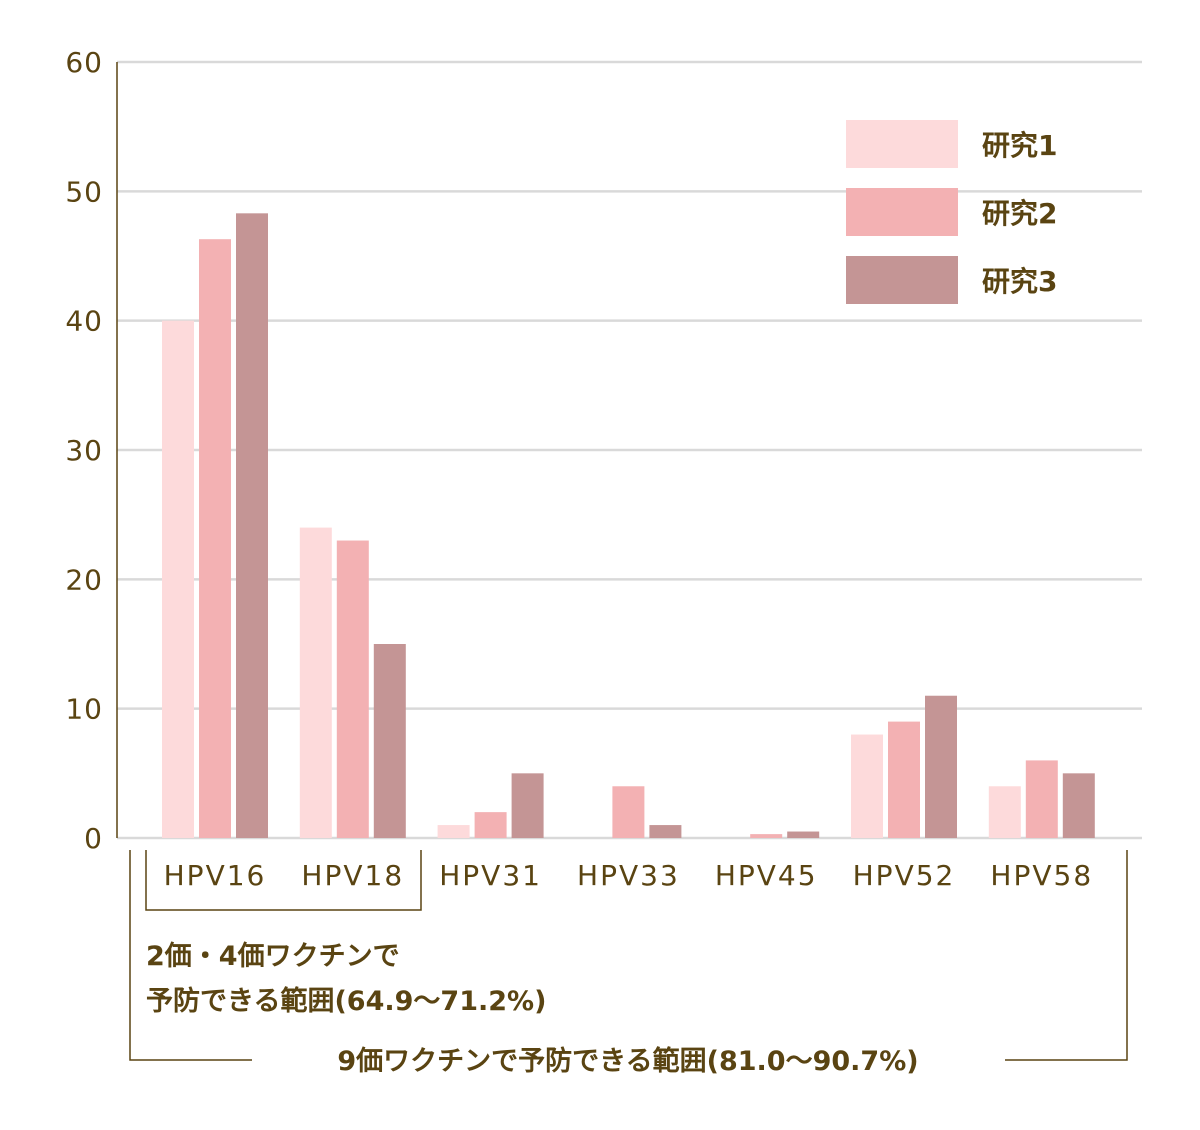 Image resolution: width=1200 pixels, height=1130 pixels. Describe the element at coordinates (1019, 213) in the screenshot. I see `legend-label-2: 研究2` at that location.